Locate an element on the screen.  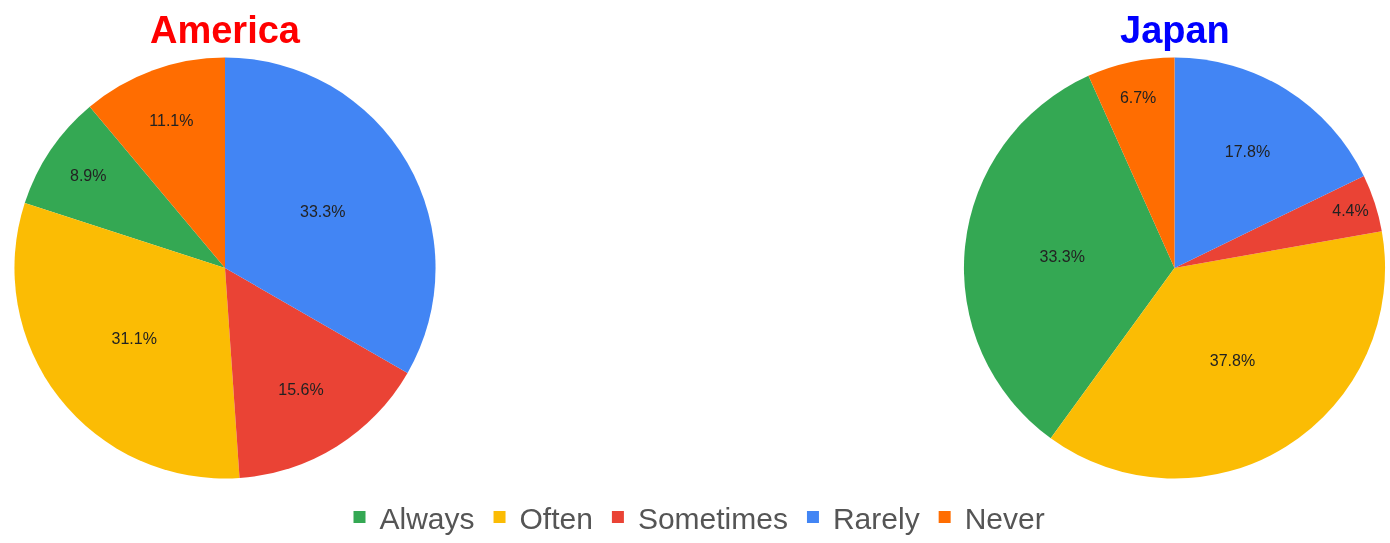
legend-label: Always is located at coordinates (427, 518).